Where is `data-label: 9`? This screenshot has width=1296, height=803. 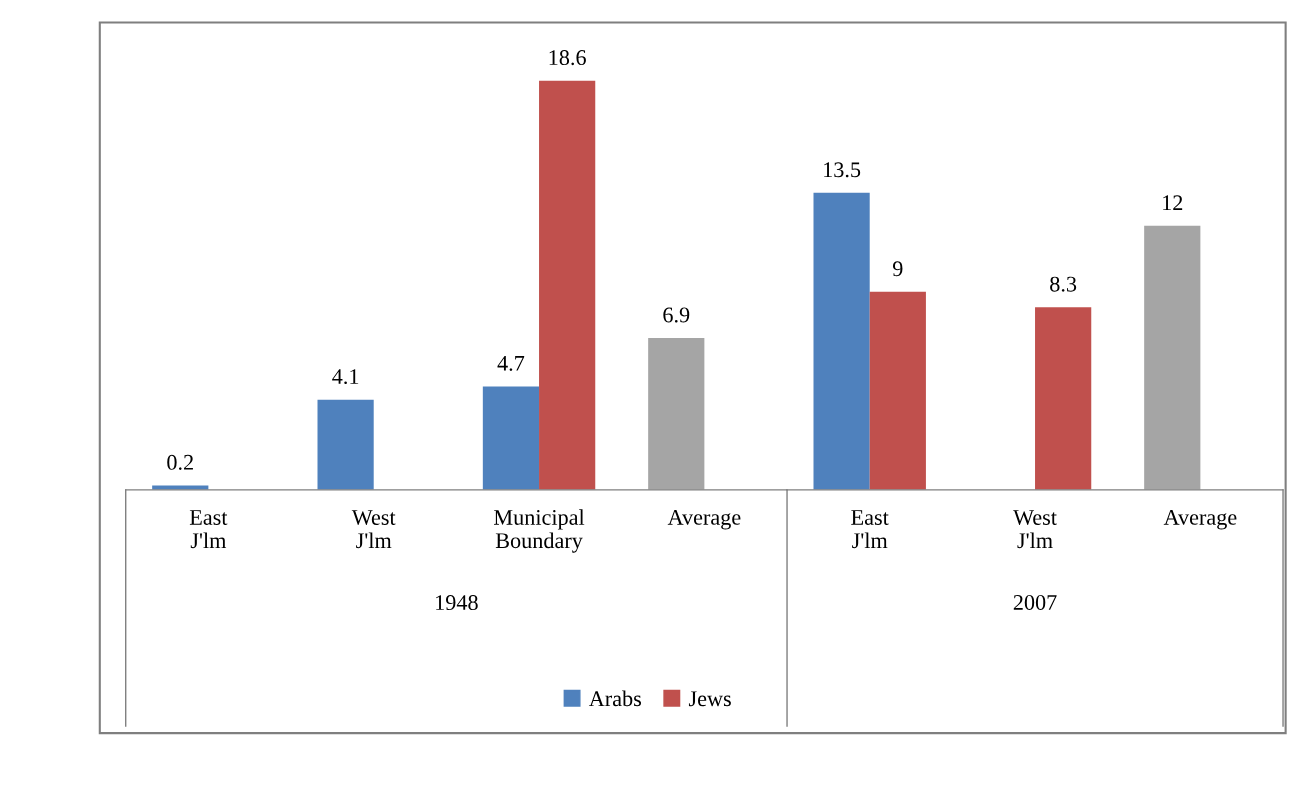 data-label: 9 is located at coordinates (897, 269).